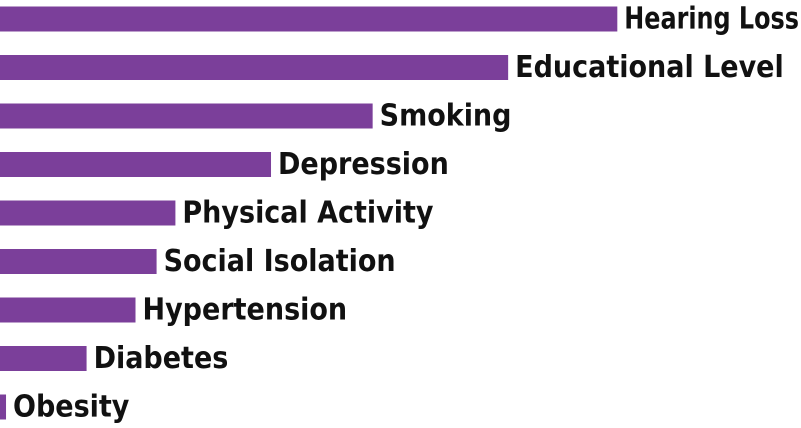 The width and height of the screenshot is (801, 428). Describe the element at coordinates (68, 310) in the screenshot. I see `bar-hypertension` at that location.